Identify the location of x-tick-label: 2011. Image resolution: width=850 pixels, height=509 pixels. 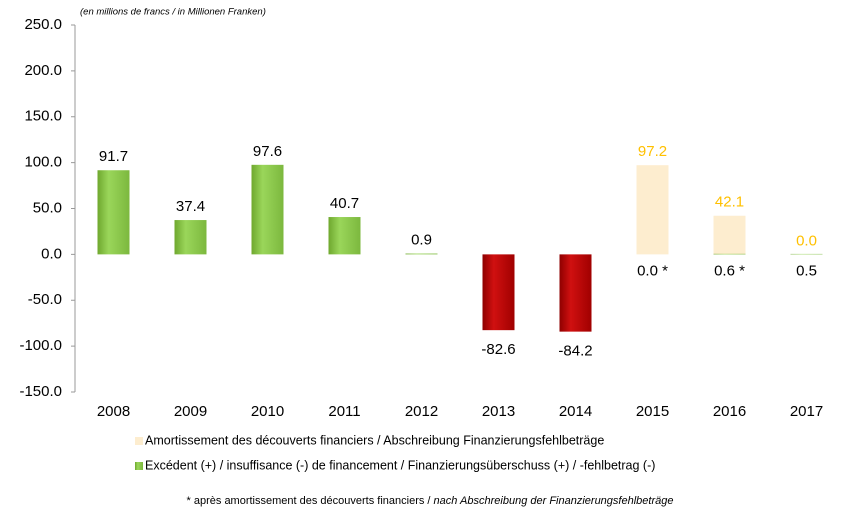
(344, 411).